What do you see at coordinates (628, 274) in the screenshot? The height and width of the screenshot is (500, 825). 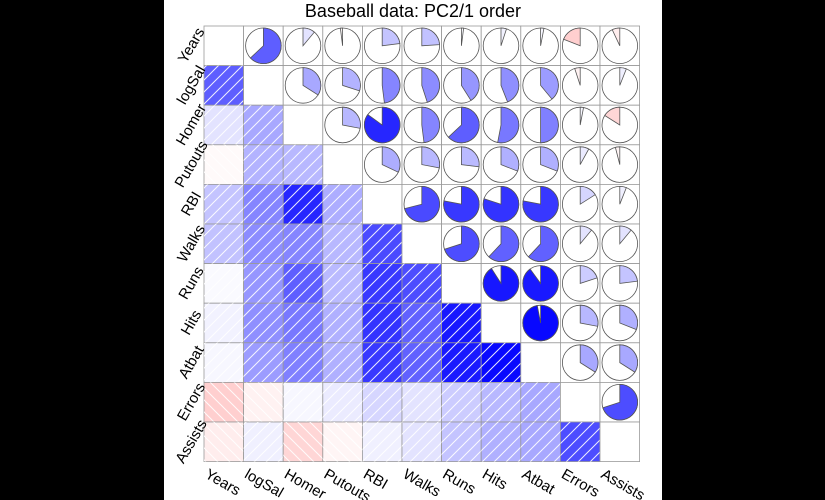 I see `pie-slice-cell-runs-assists` at bounding box center [628, 274].